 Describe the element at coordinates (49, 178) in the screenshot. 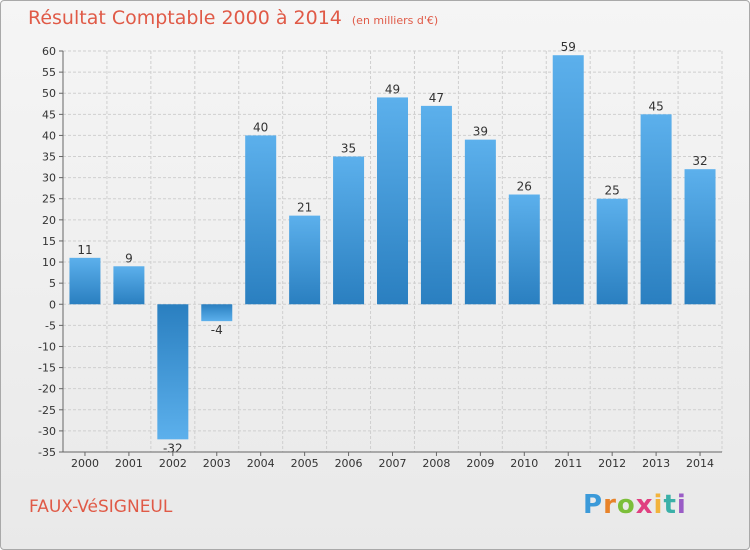

I see `y-tick-label: 30` at that location.